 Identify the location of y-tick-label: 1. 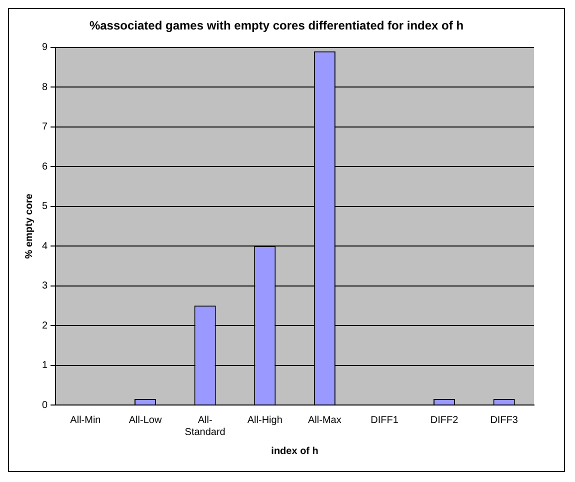
(45, 366).